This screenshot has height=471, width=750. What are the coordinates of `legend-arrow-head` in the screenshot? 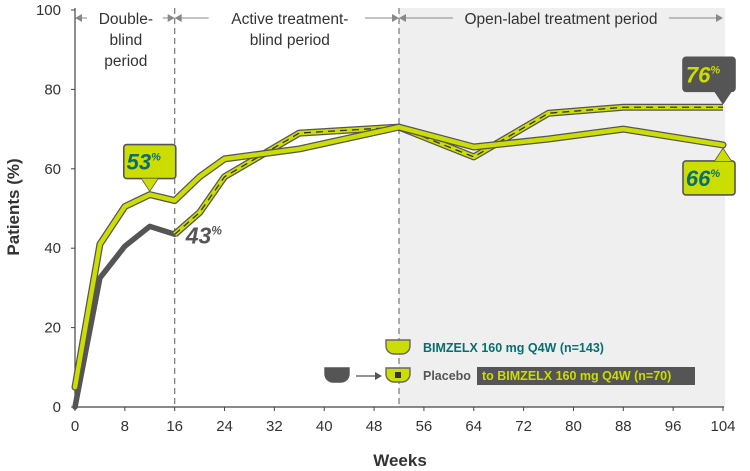 It's located at (378, 376).